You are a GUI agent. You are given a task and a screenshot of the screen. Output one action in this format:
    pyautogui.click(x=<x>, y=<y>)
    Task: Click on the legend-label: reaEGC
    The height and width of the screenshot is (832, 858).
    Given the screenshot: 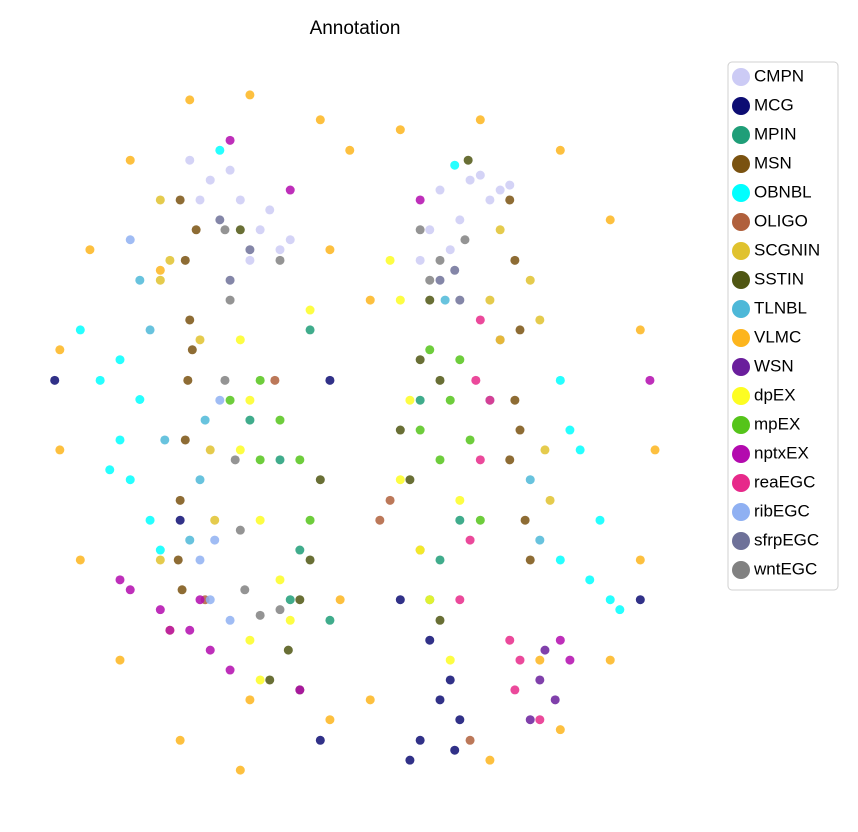 What is the action you would take?
    pyautogui.click(x=784, y=481)
    